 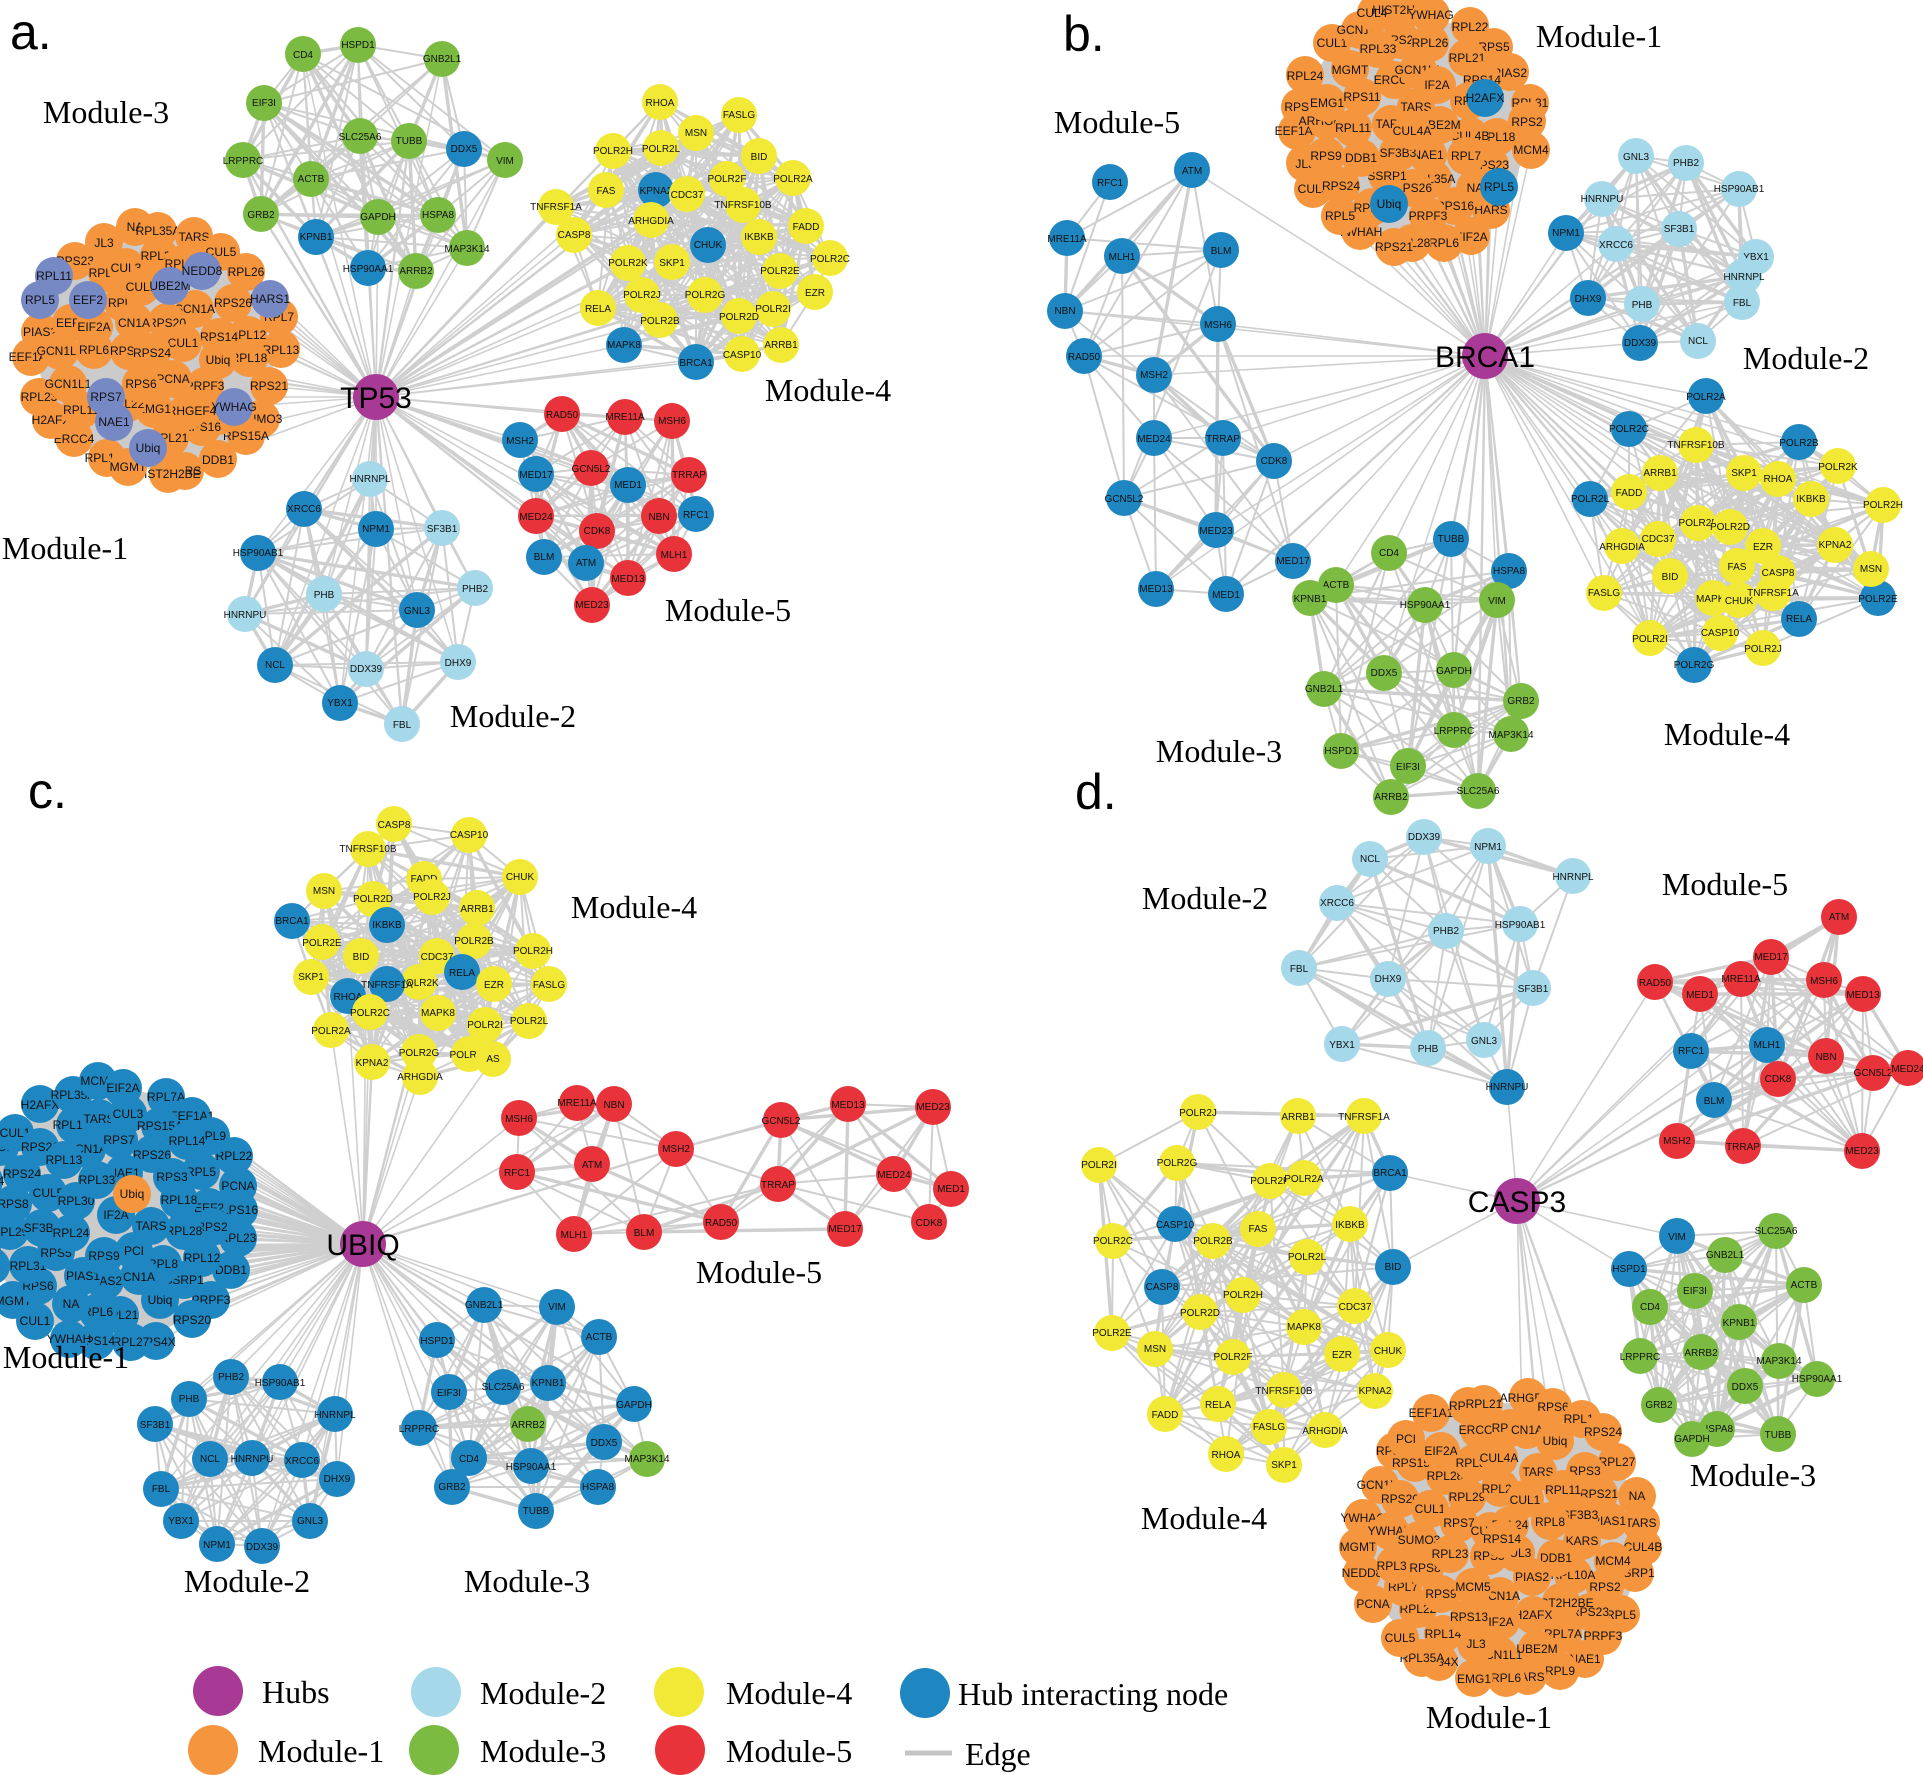 What do you see at coordinates (1741, 979) in the screenshot?
I see `svg-text: MRE11A` at bounding box center [1741, 979].